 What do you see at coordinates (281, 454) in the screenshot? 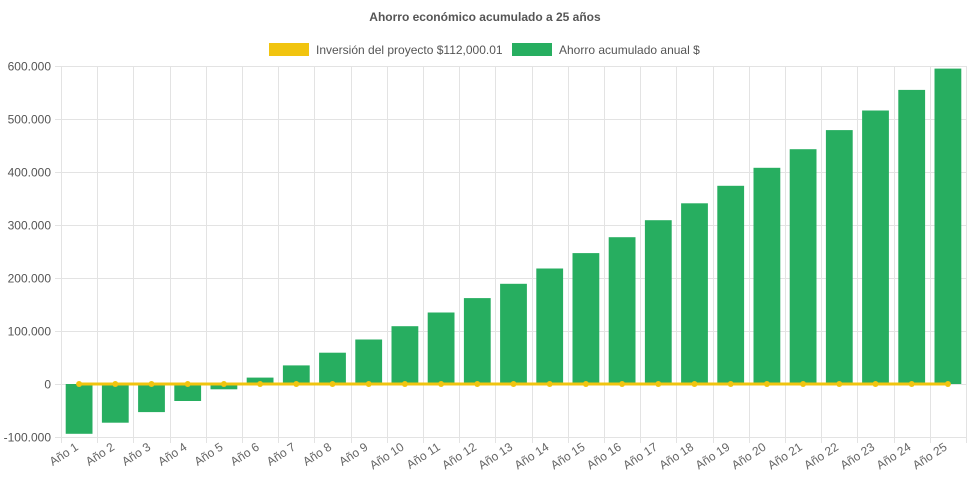
I see `x-tick-label: Año 7` at bounding box center [281, 454].